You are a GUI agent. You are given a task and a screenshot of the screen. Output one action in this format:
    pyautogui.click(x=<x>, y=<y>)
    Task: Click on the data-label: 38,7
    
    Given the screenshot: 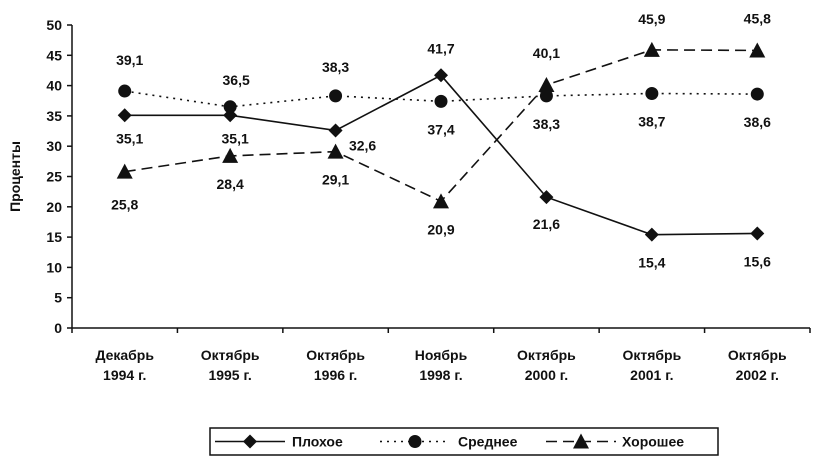 What is the action you would take?
    pyautogui.click(x=651, y=121)
    